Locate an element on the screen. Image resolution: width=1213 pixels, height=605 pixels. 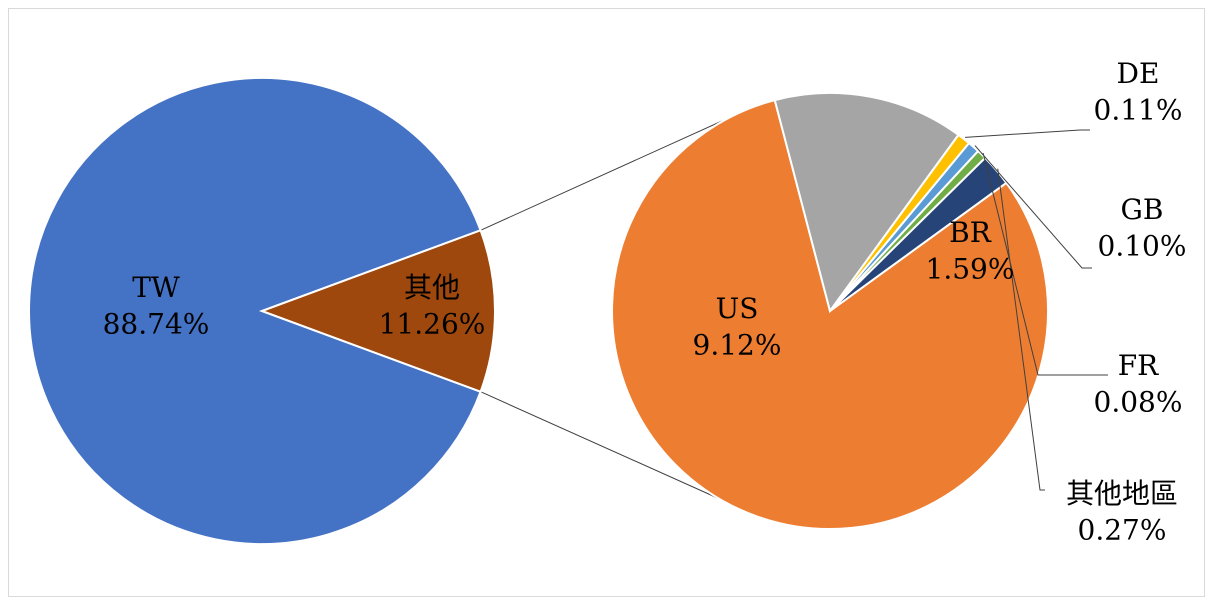
data-label-gb: GB 0.10% is located at coordinates (1142, 227).